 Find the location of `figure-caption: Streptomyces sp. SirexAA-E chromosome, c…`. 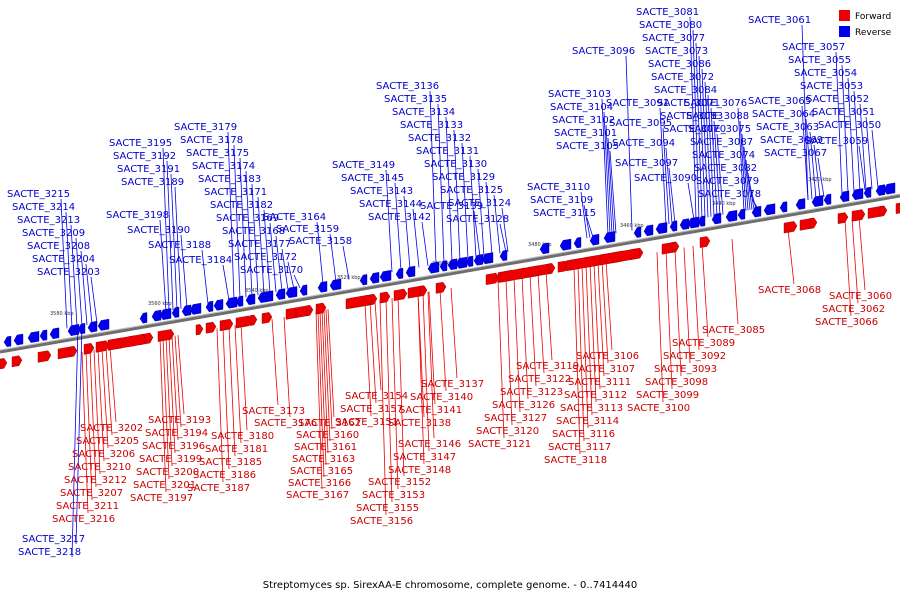

figure-caption: Streptomyces sp. SirexAA-E chromosome, c… is located at coordinates (450, 585).